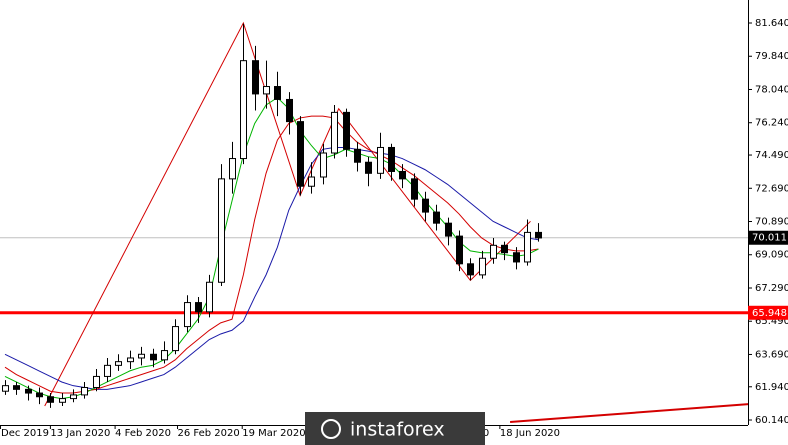 This screenshot has height=445, width=788. I want to click on watermark: instaforex, so click(395, 428).